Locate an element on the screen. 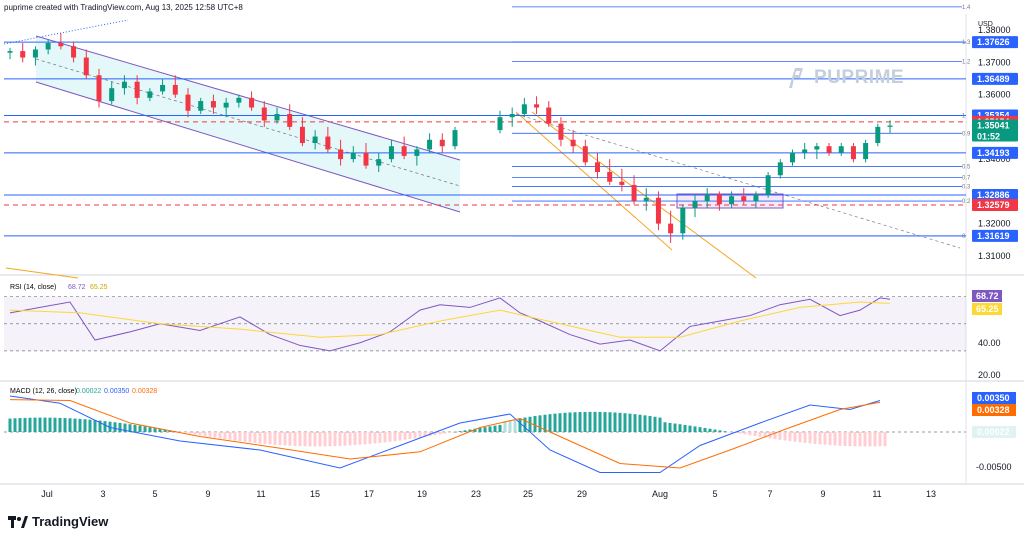 The height and width of the screenshot is (539, 1024). channel-mid-line is located at coordinates (248, 122).